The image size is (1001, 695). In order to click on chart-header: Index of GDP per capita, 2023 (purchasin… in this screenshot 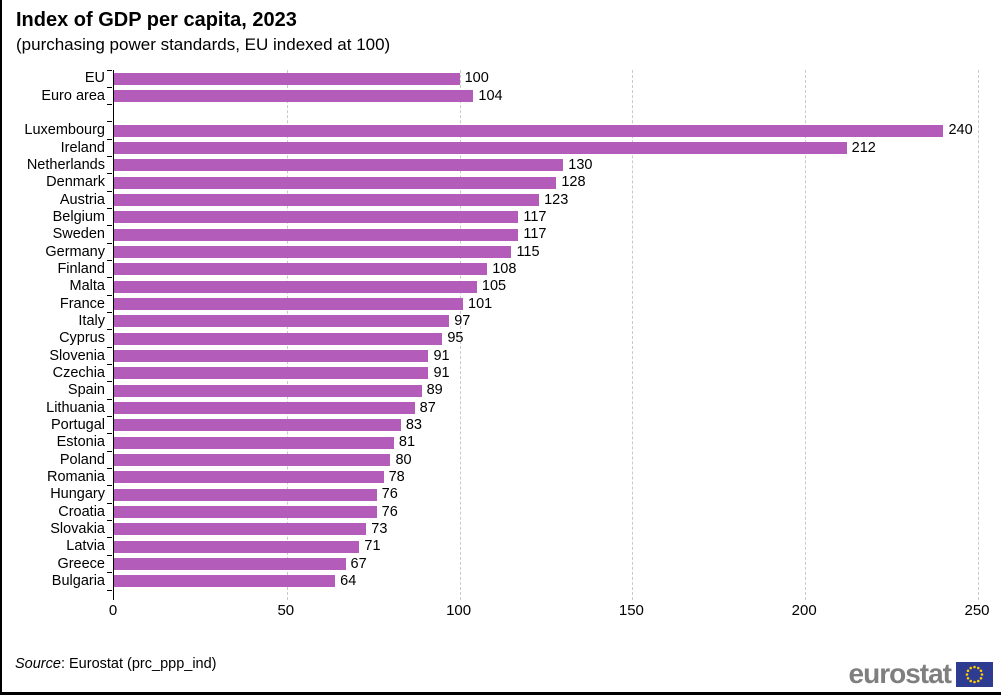, I will do `click(203, 31)`.